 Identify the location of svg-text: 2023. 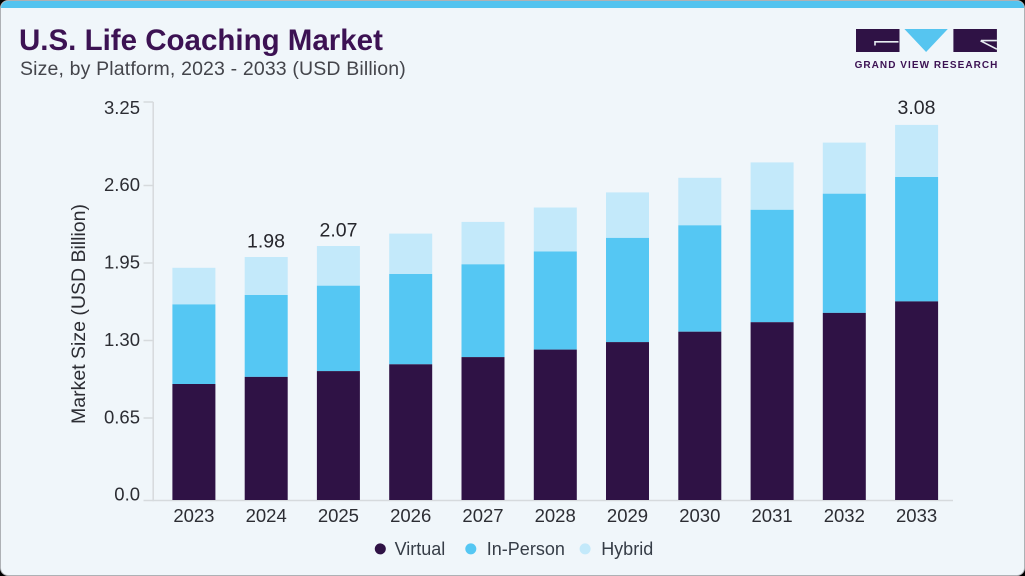
(193, 515).